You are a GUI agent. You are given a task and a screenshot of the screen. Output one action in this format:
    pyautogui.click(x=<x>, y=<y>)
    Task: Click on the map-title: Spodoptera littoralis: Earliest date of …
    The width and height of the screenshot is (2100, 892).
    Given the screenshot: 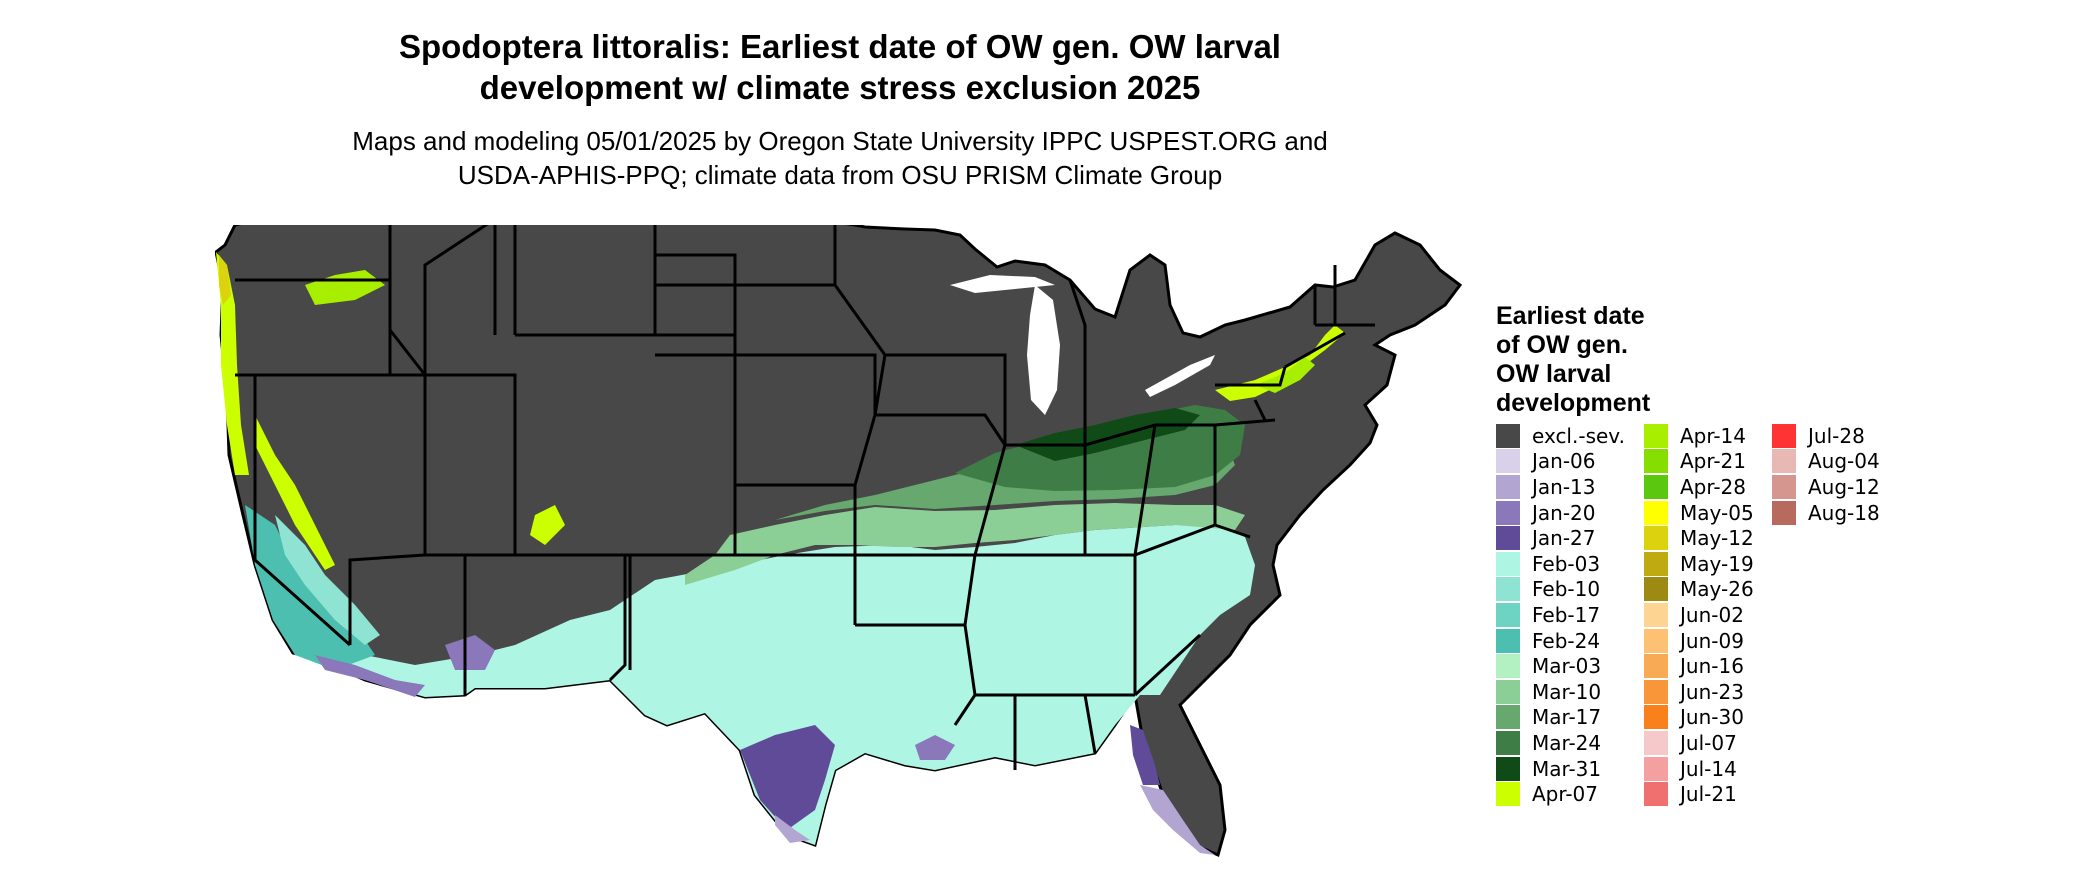 What is the action you would take?
    pyautogui.click(x=840, y=67)
    